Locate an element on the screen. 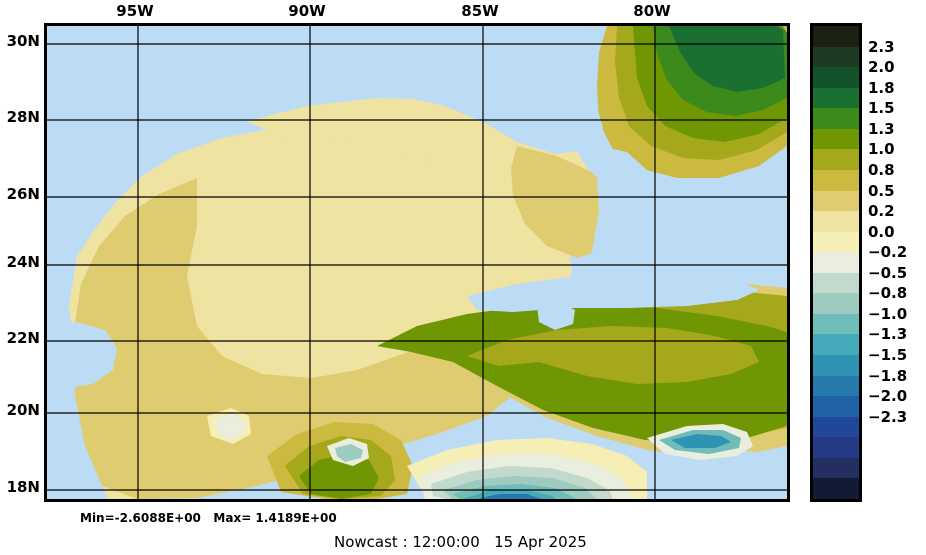 The height and width of the screenshot is (555, 926). water-gulf-of-mexico is located at coordinates (475, 107).